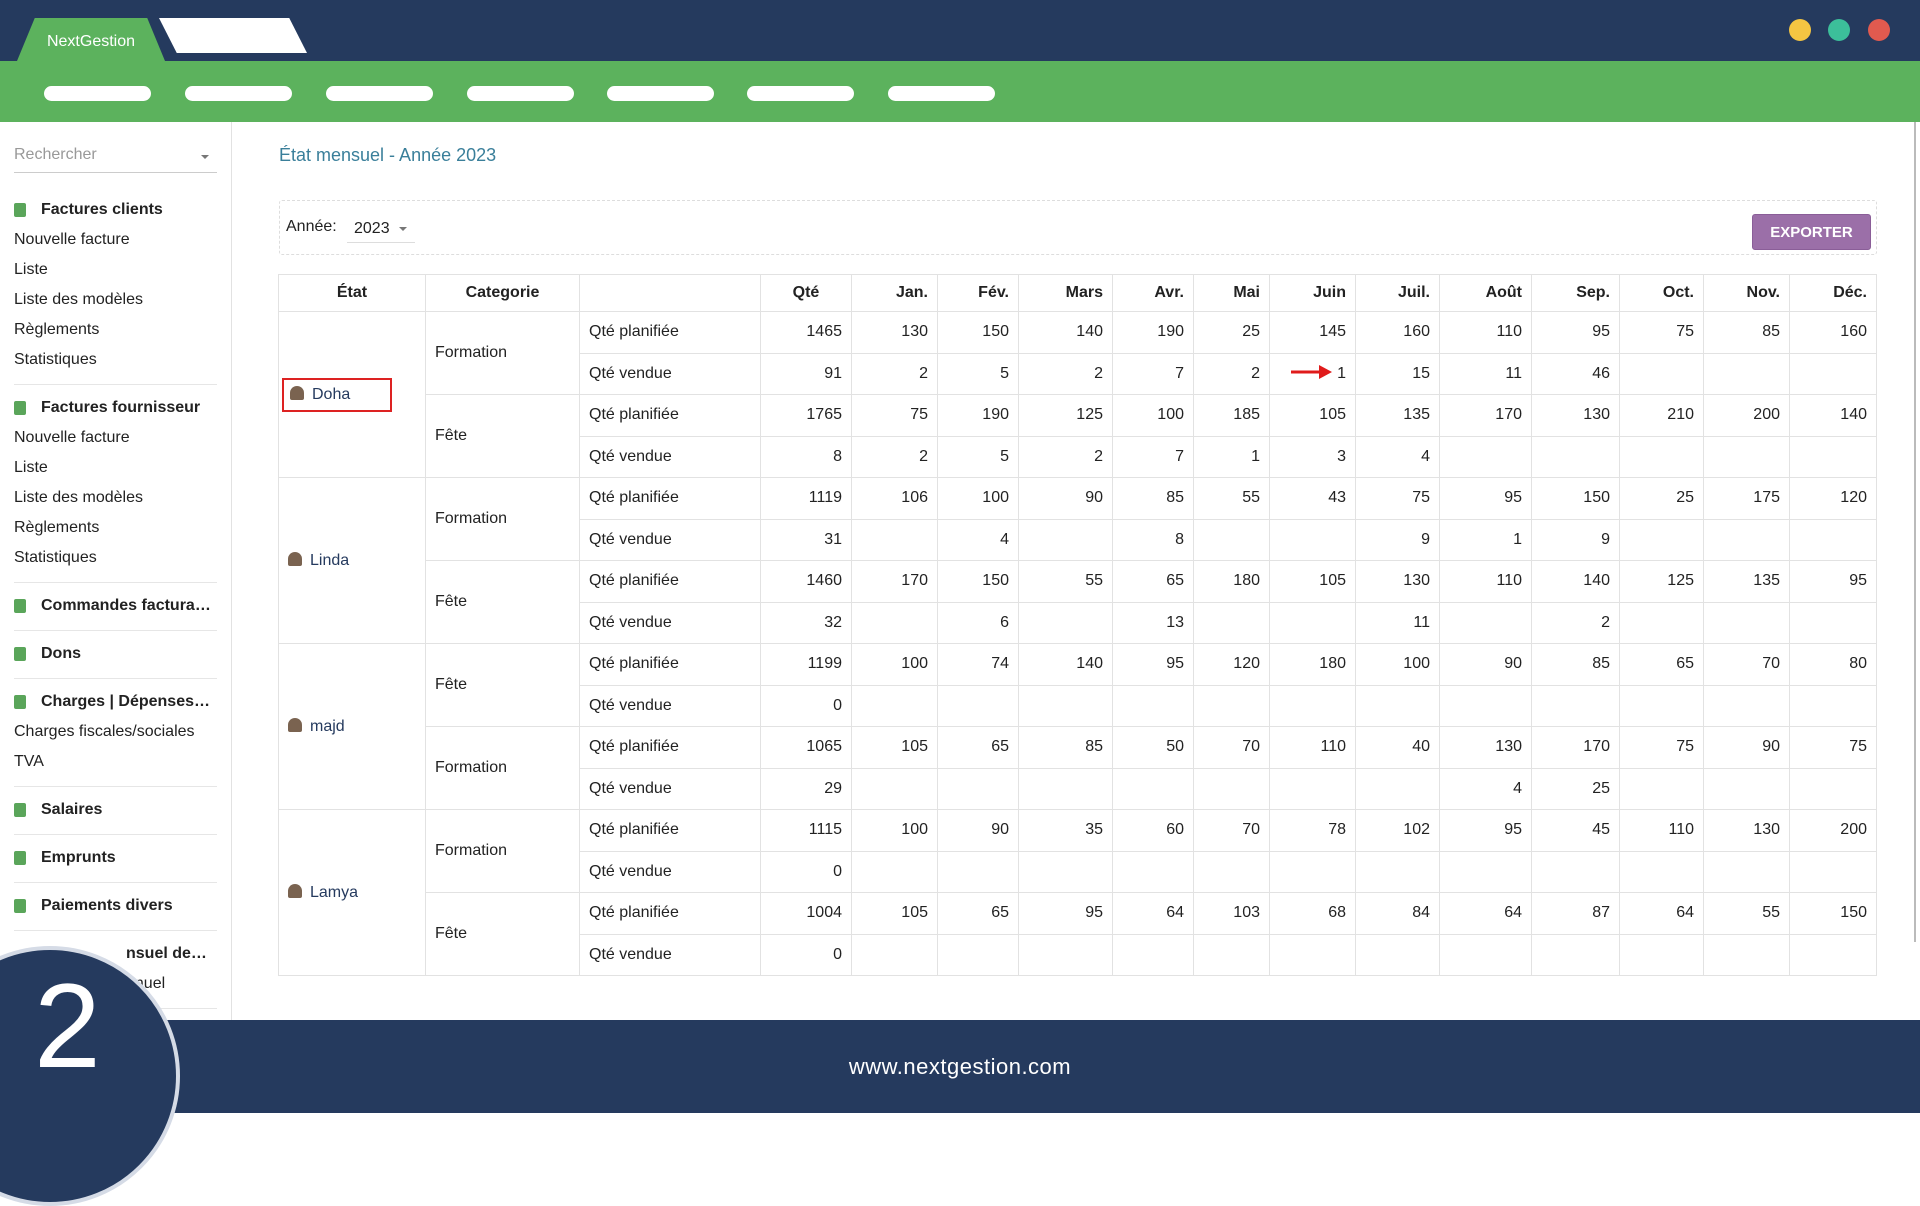  I want to click on month-value: 8, so click(1179, 539).